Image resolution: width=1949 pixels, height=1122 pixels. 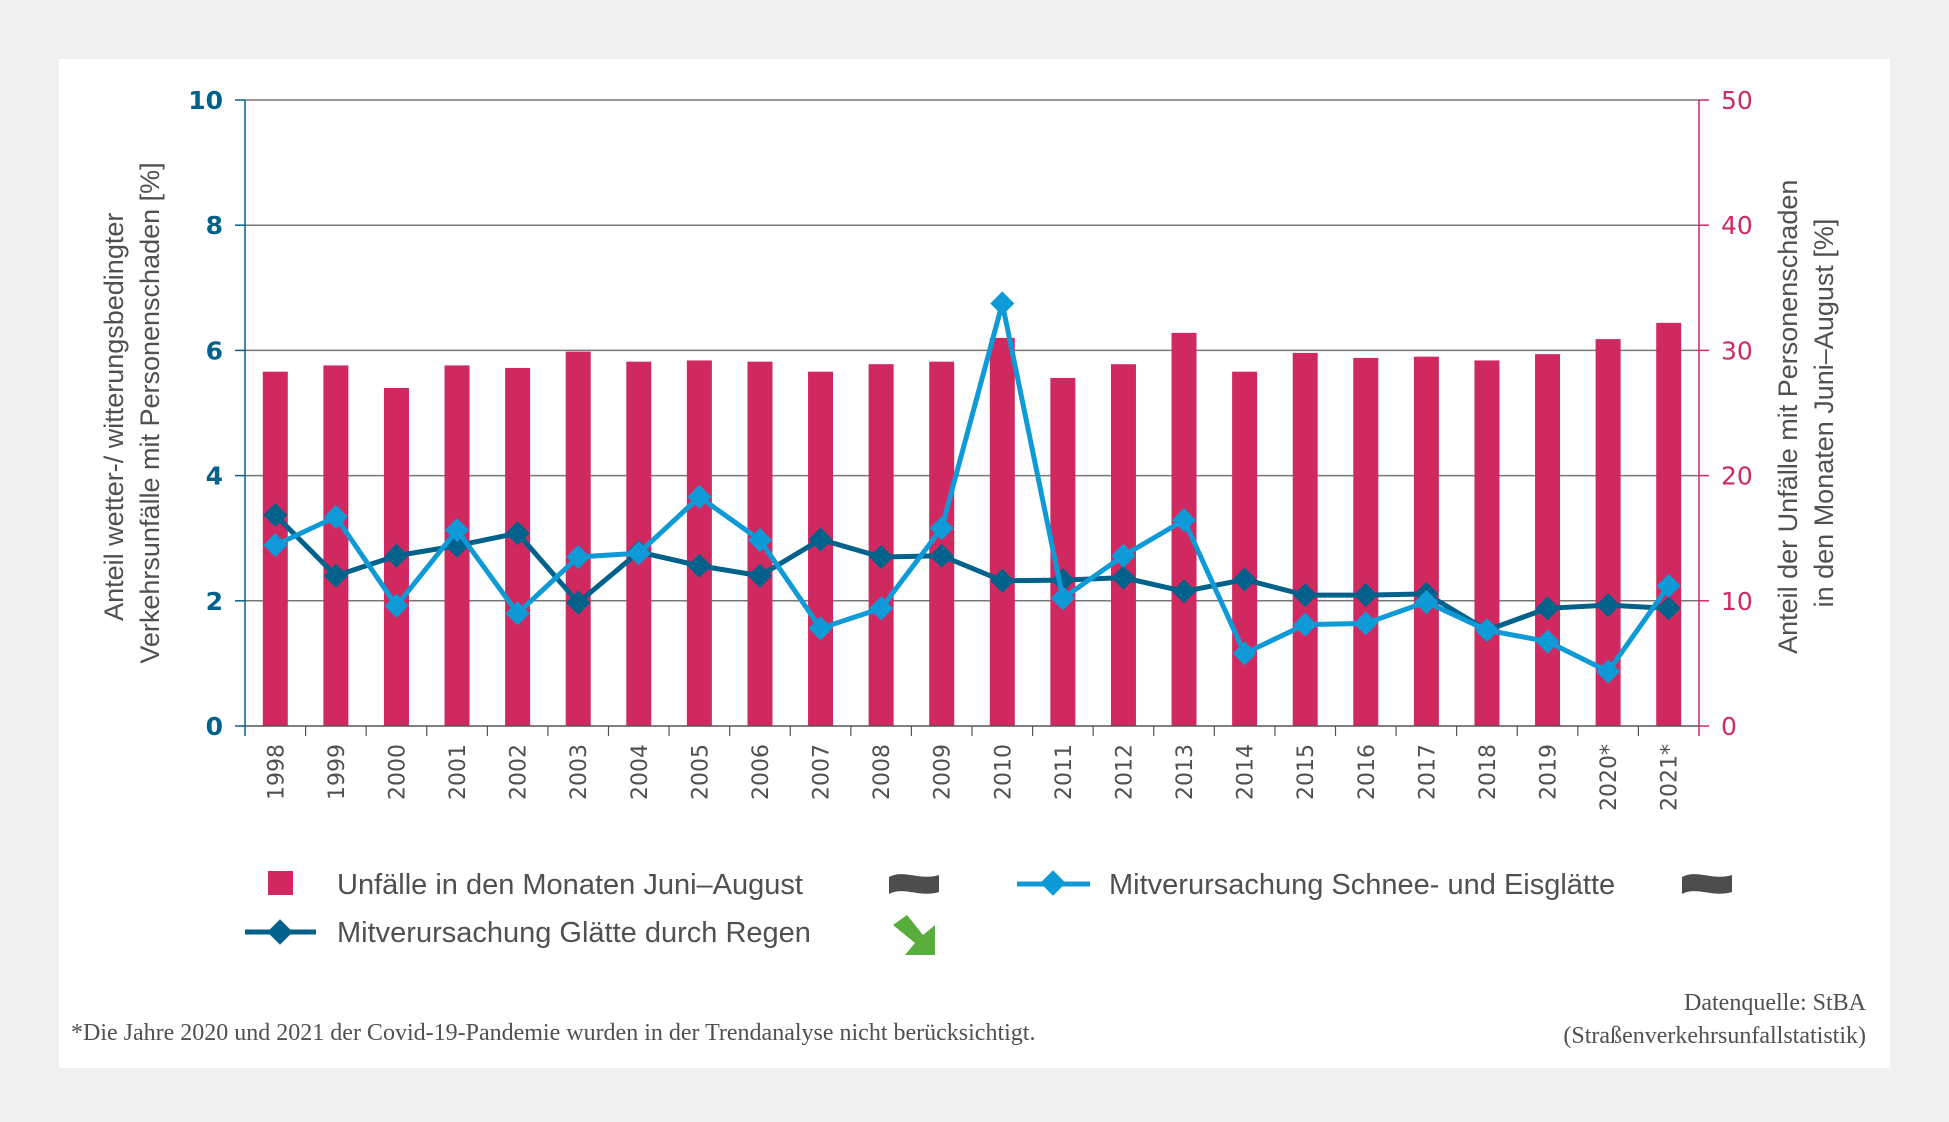 What do you see at coordinates (579, 772) in the screenshot?
I see `x-tick-label: 2003` at bounding box center [579, 772].